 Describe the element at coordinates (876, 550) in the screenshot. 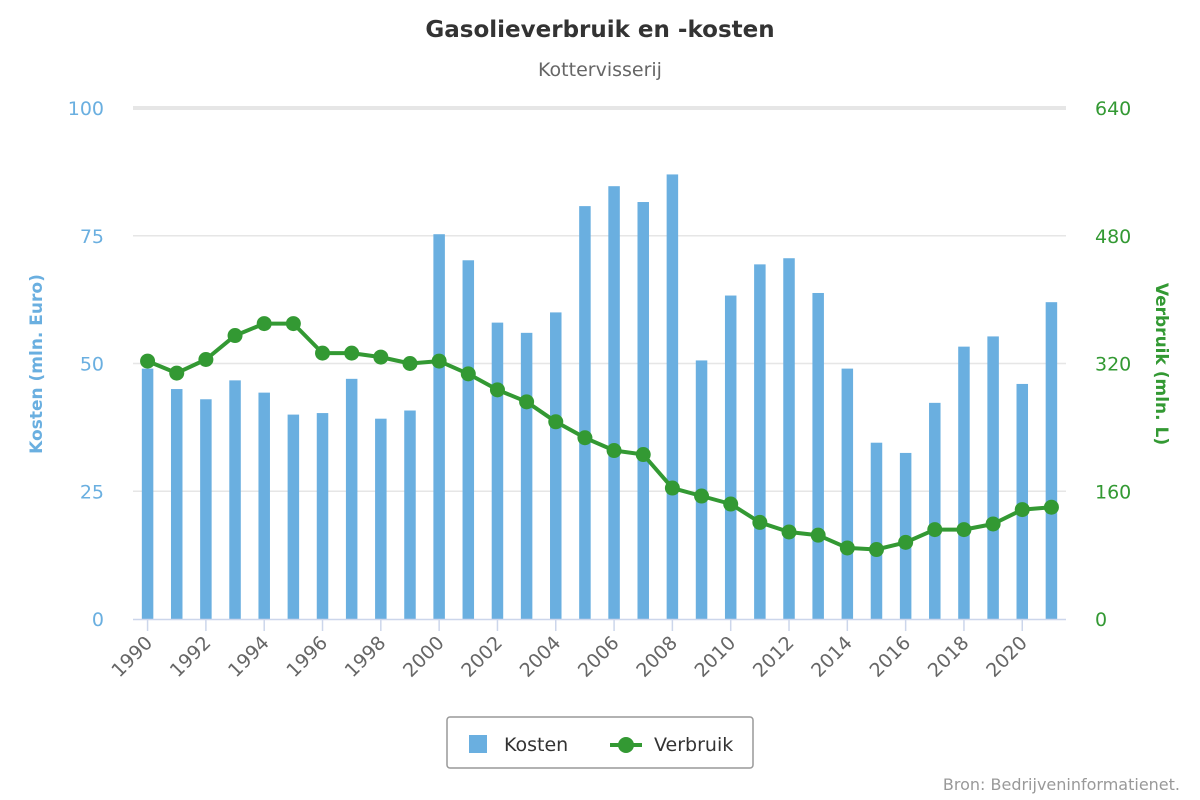

I see `point-verbruik-2015` at that location.